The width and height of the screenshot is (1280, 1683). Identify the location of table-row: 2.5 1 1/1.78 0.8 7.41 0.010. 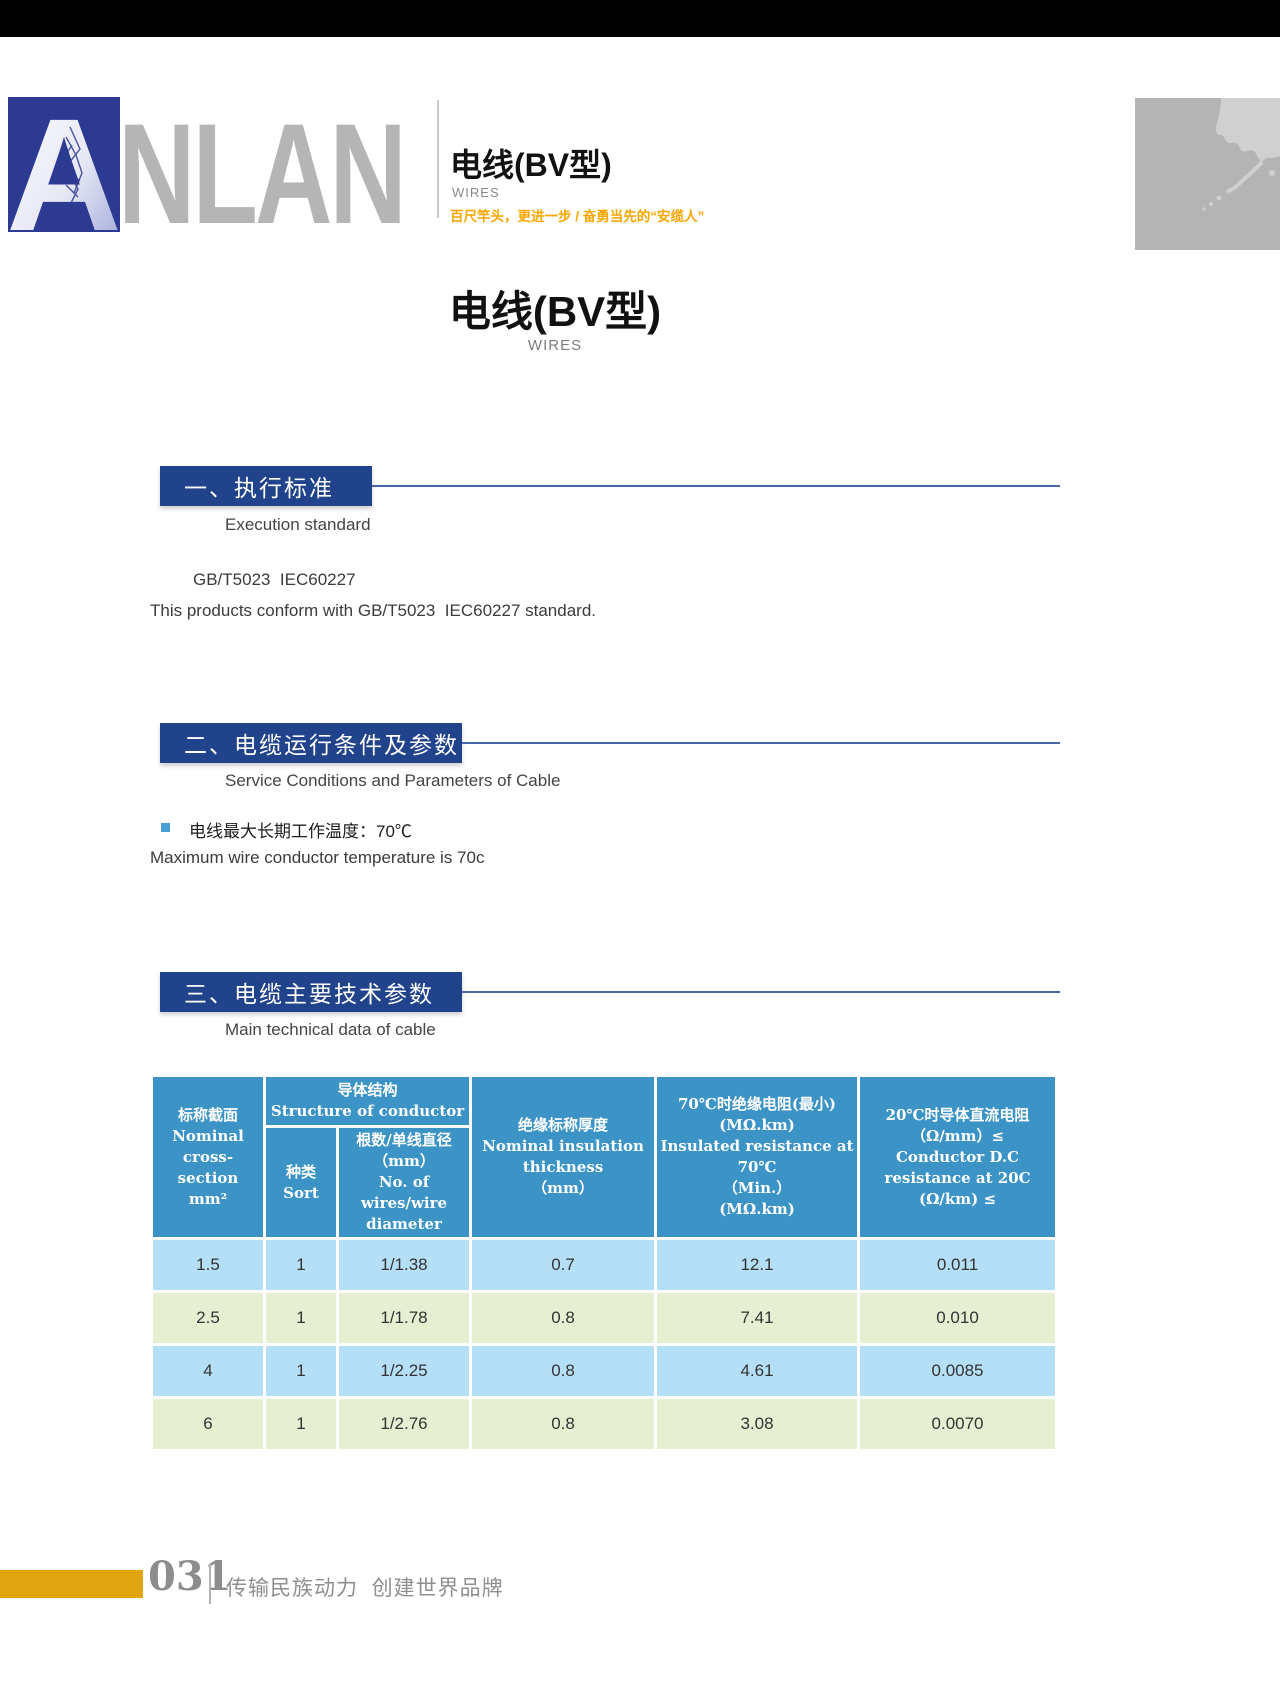
(604, 1318).